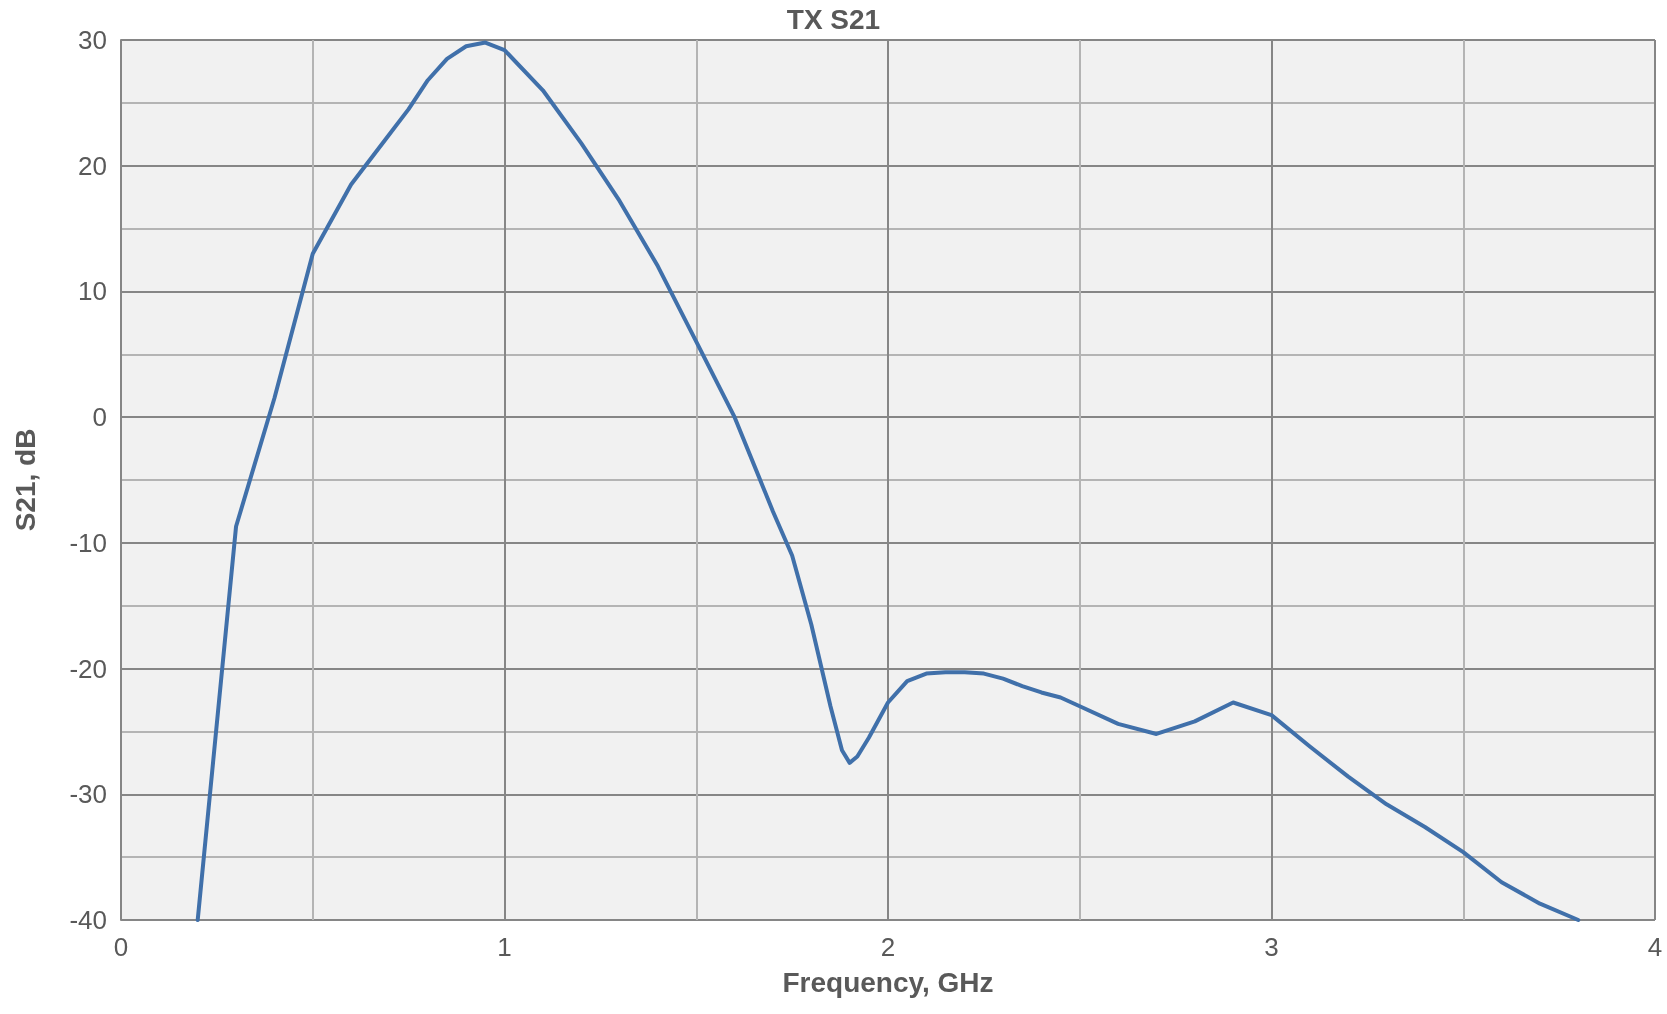 This screenshot has height=1014, width=1667. I want to click on chart-title: TX S21, so click(833, 19).